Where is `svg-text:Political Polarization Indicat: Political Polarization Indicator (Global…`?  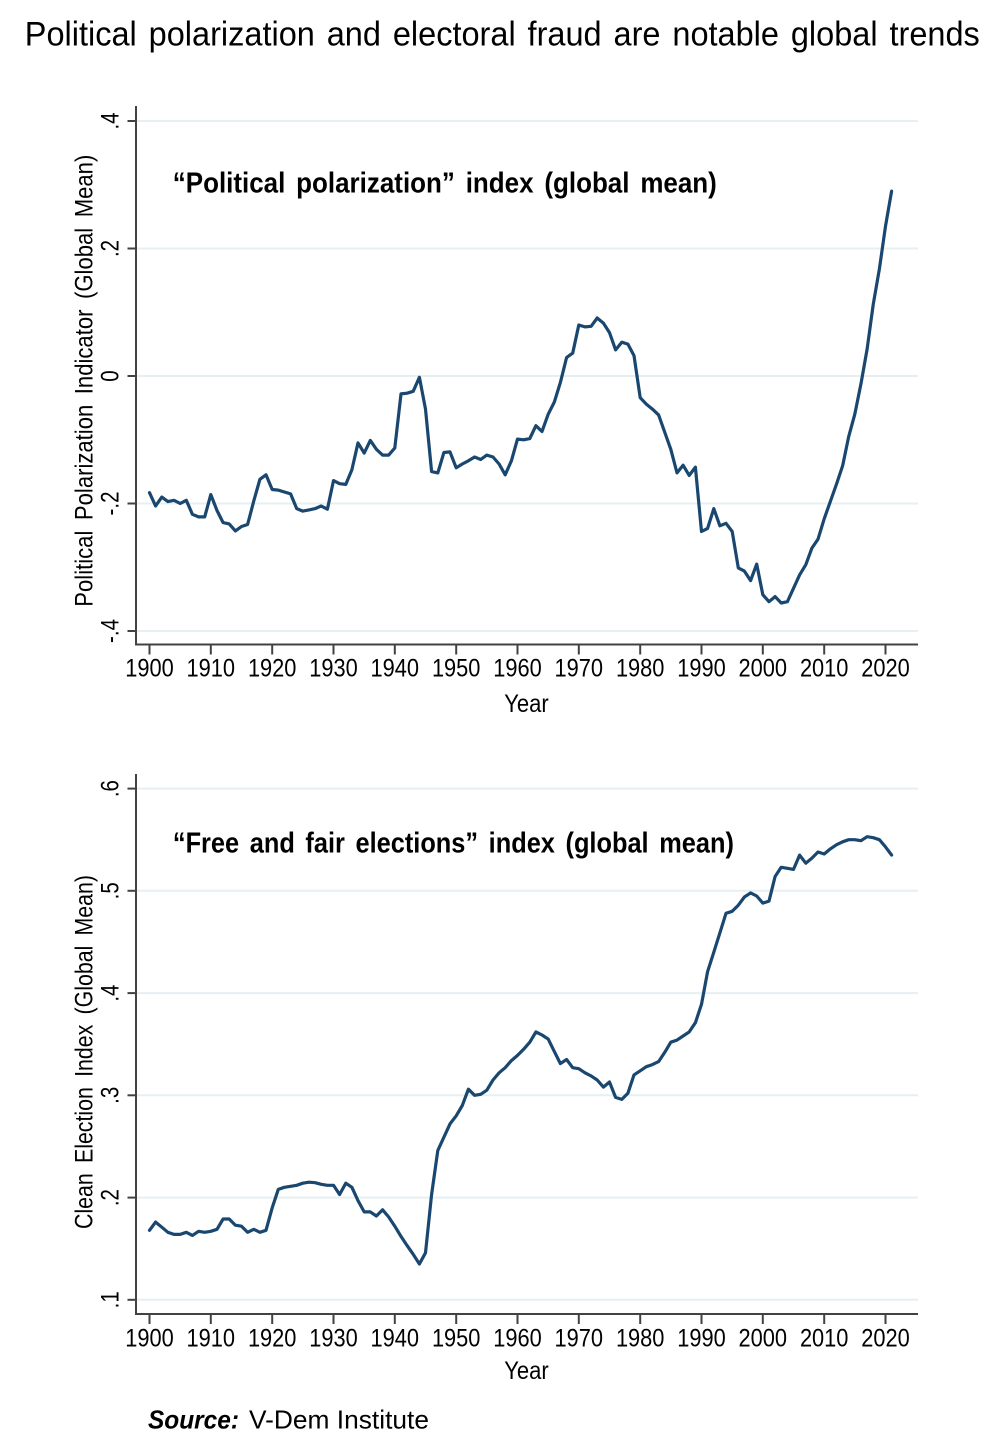
svg-text:Political Polarization Indicat: Political Polarization Indicator (Global… is located at coordinates (85, 381).